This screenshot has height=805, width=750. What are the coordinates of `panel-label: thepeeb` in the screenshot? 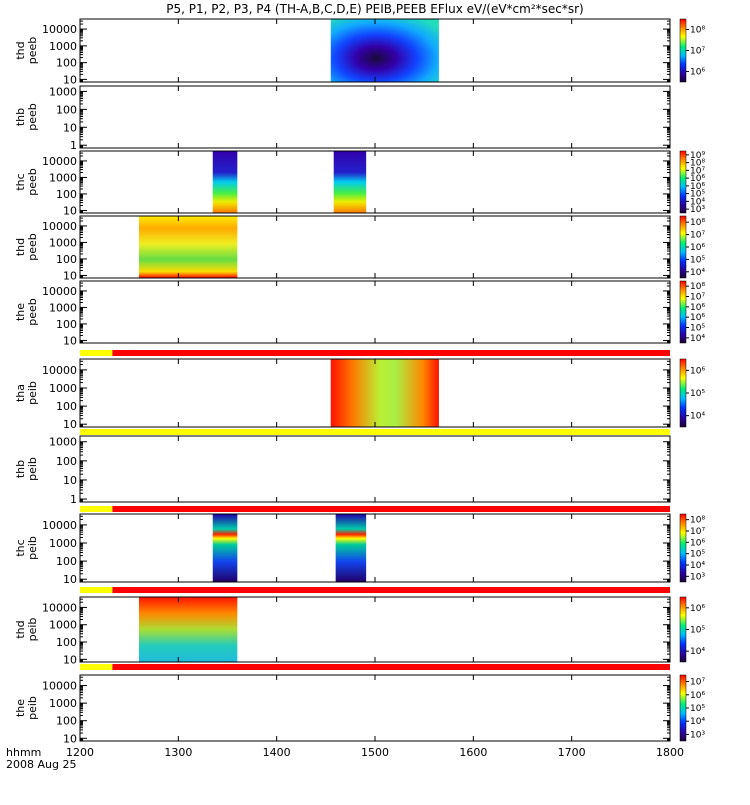 It's located at (26, 312).